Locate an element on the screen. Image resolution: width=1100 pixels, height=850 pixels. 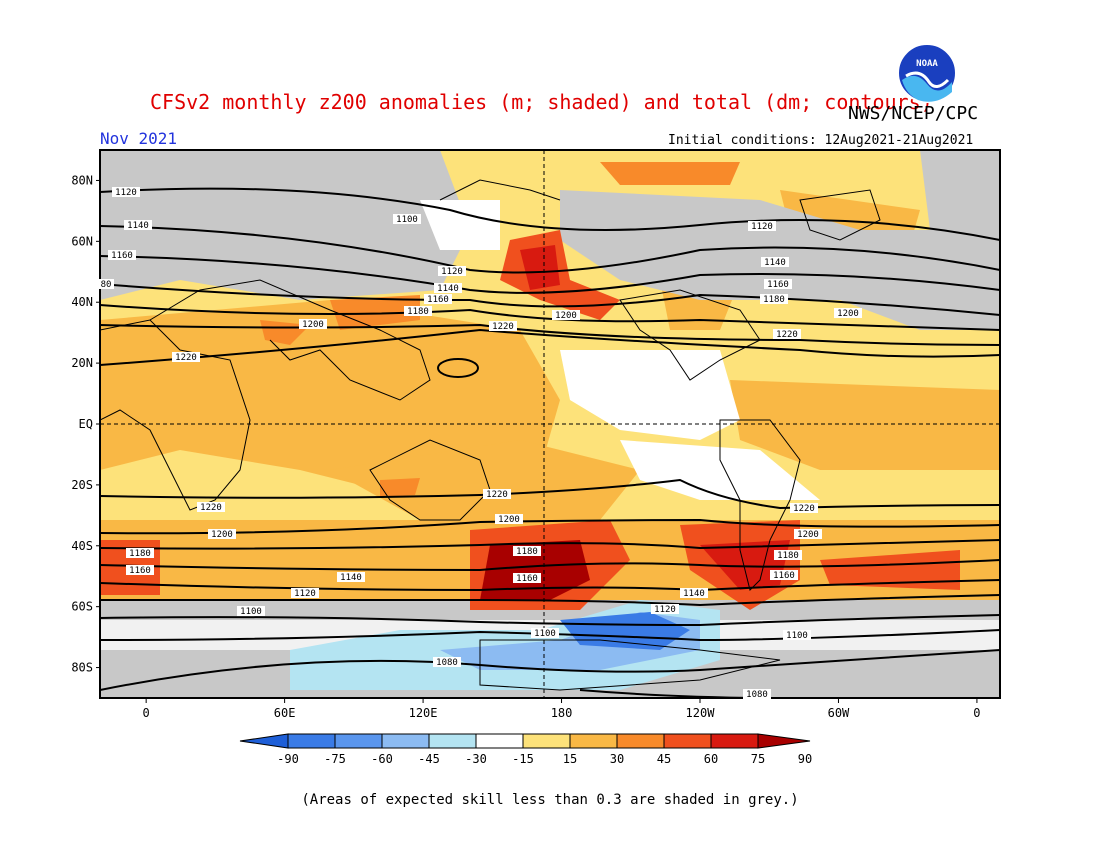
positive-anomaly-north-pacific is located at coordinates (560, 275).